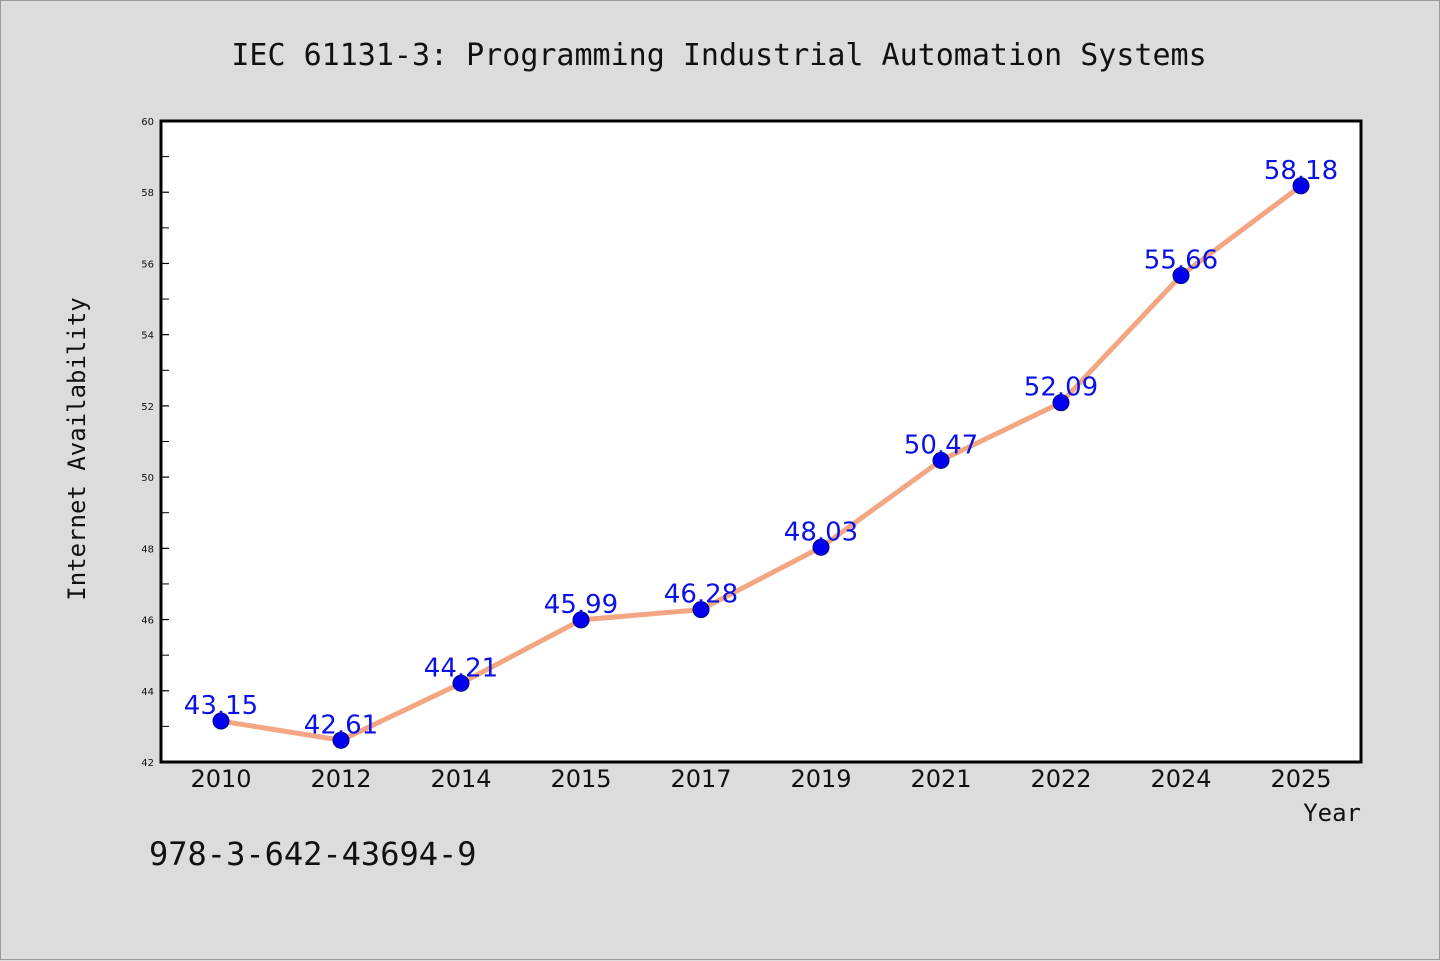 The image size is (1440, 961). What do you see at coordinates (147, 692) in the screenshot?
I see `y-tick-label: 44` at bounding box center [147, 692].